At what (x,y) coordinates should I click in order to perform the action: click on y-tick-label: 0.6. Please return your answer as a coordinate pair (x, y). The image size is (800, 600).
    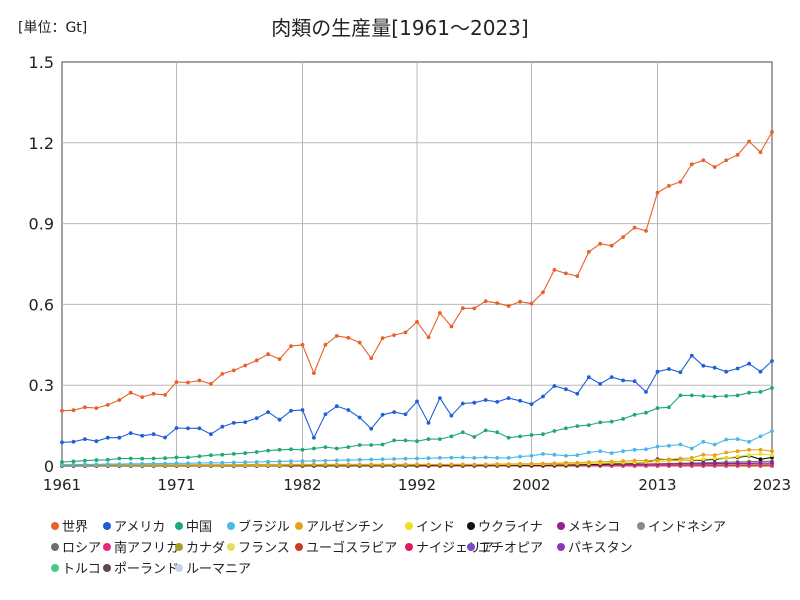
    Looking at the image, I should click on (41, 304).